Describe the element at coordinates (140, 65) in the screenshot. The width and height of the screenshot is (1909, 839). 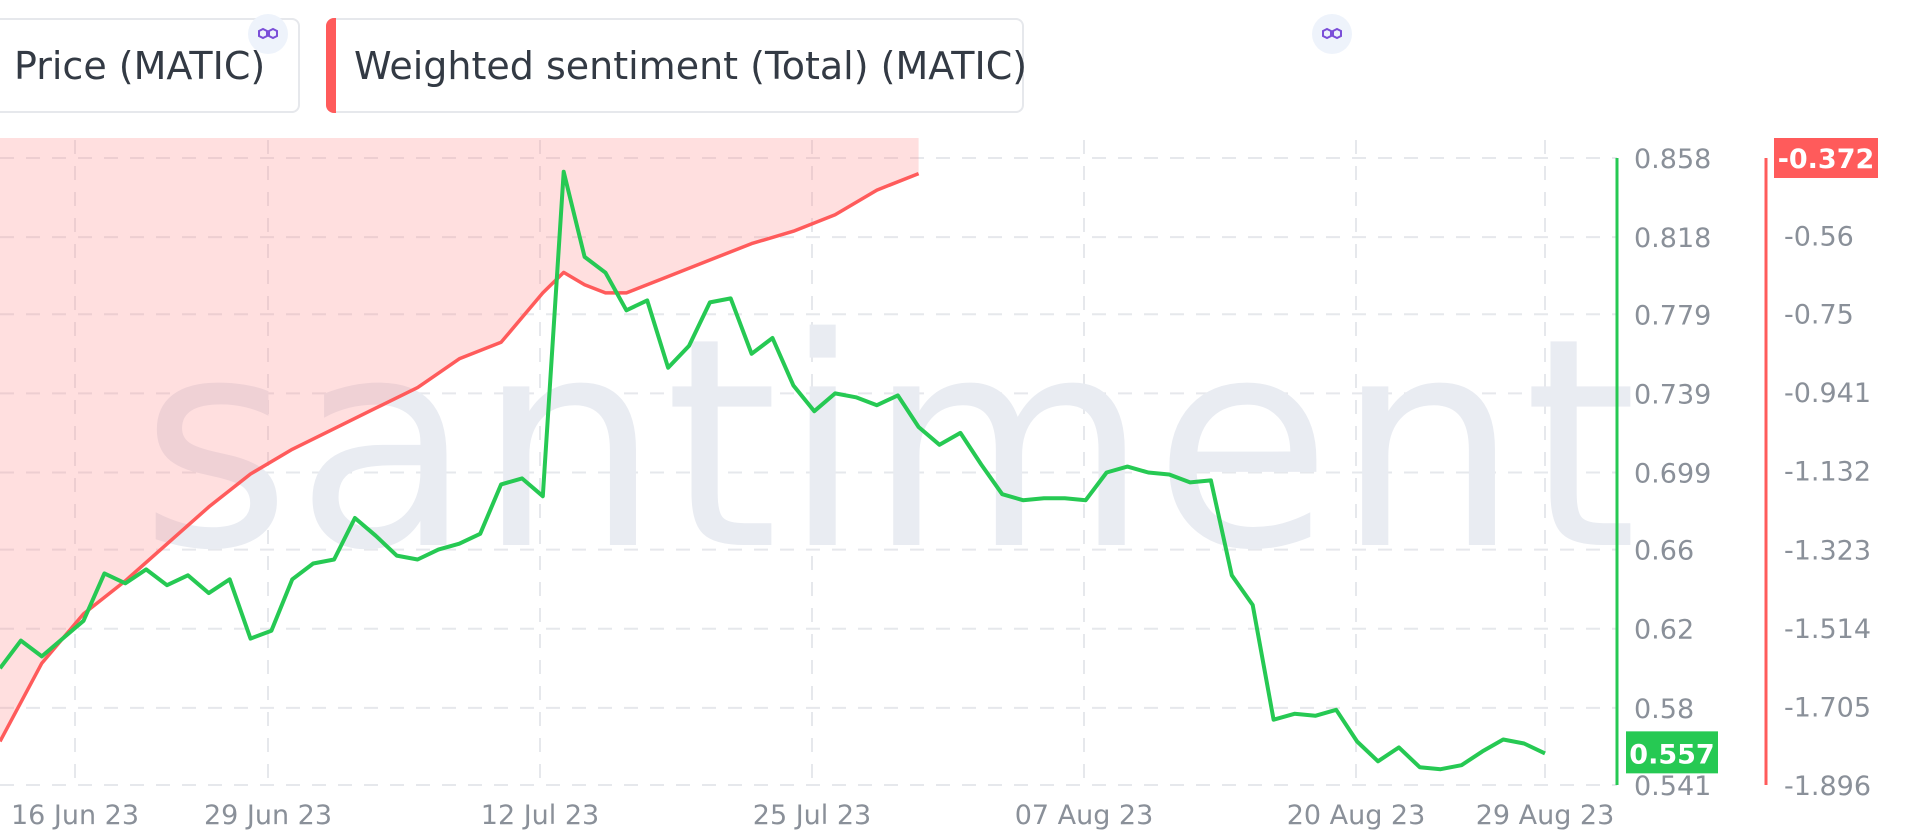
I see `legend-price-label: Price (MATIC)` at that location.